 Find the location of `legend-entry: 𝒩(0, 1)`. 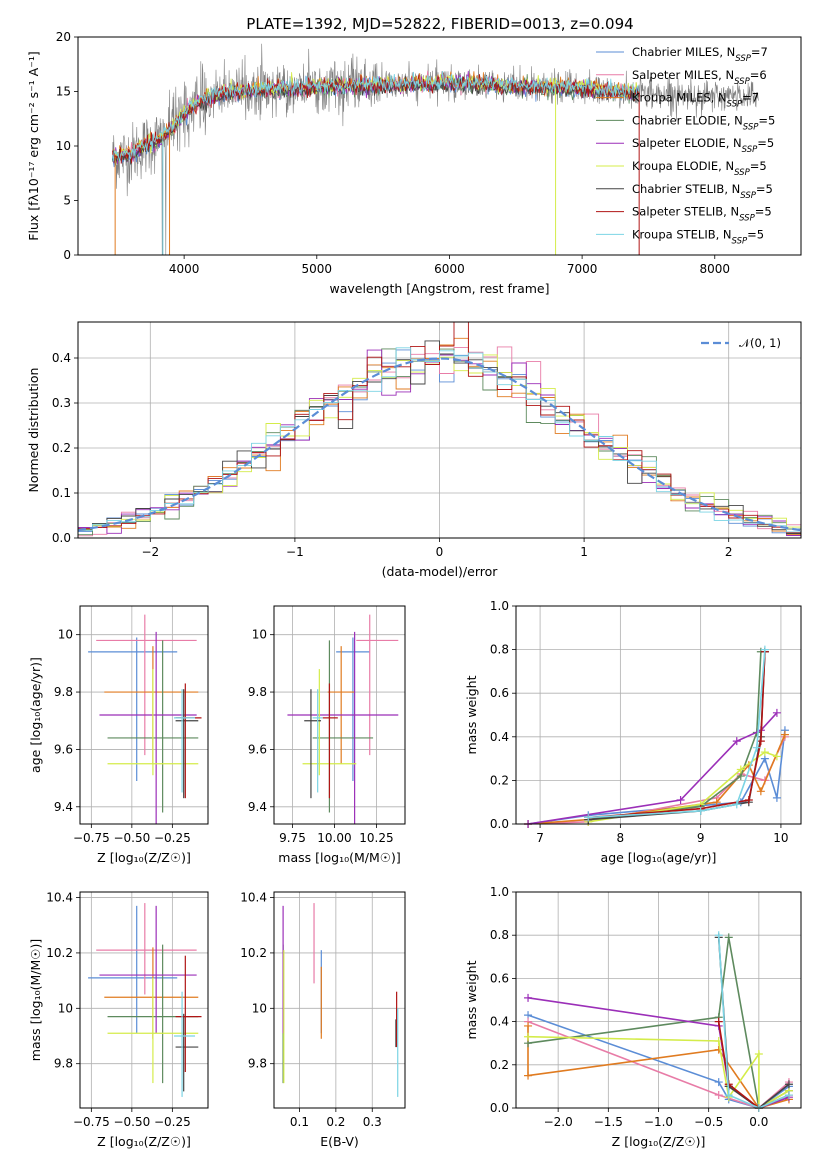

legend-entry: 𝒩(0, 1) is located at coordinates (760, 343).